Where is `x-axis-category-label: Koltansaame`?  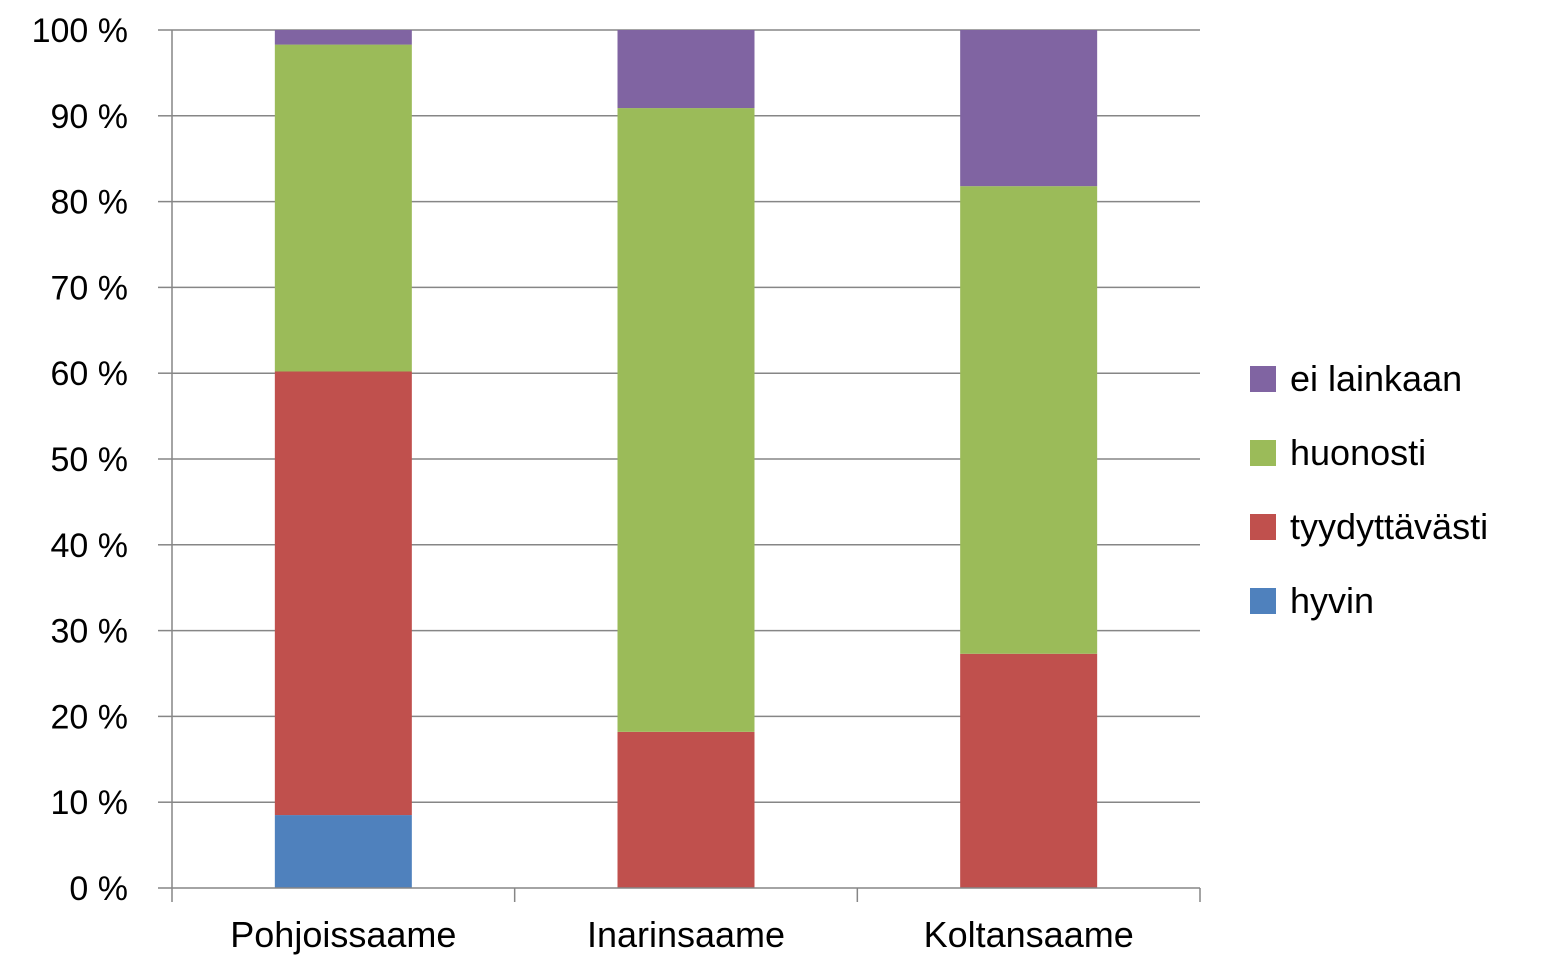 x-axis-category-label: Koltansaame is located at coordinates (1029, 934).